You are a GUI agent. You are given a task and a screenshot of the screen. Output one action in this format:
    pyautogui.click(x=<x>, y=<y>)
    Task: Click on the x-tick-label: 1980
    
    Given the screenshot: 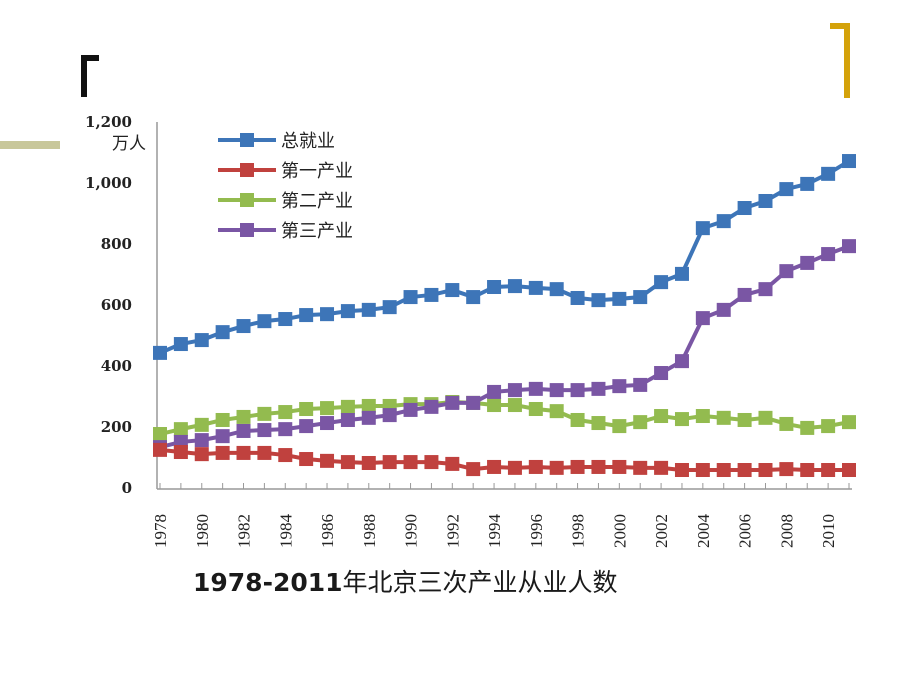 What is the action you would take?
    pyautogui.click(x=202, y=531)
    